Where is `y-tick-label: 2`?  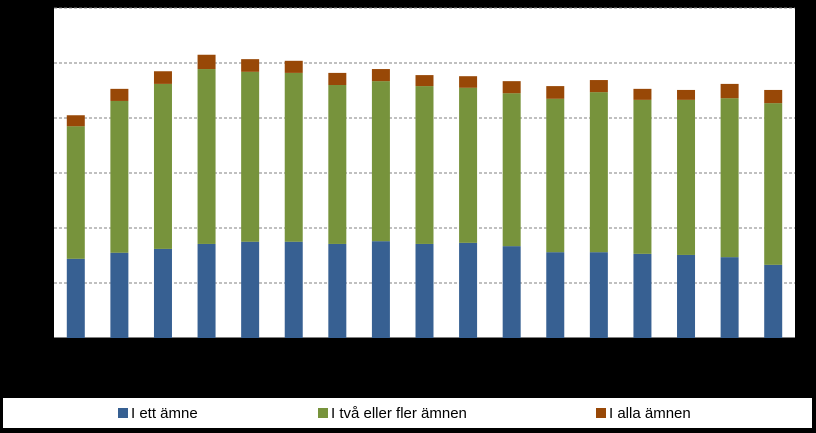 y-tick-label: 2 is located at coordinates (42, 227).